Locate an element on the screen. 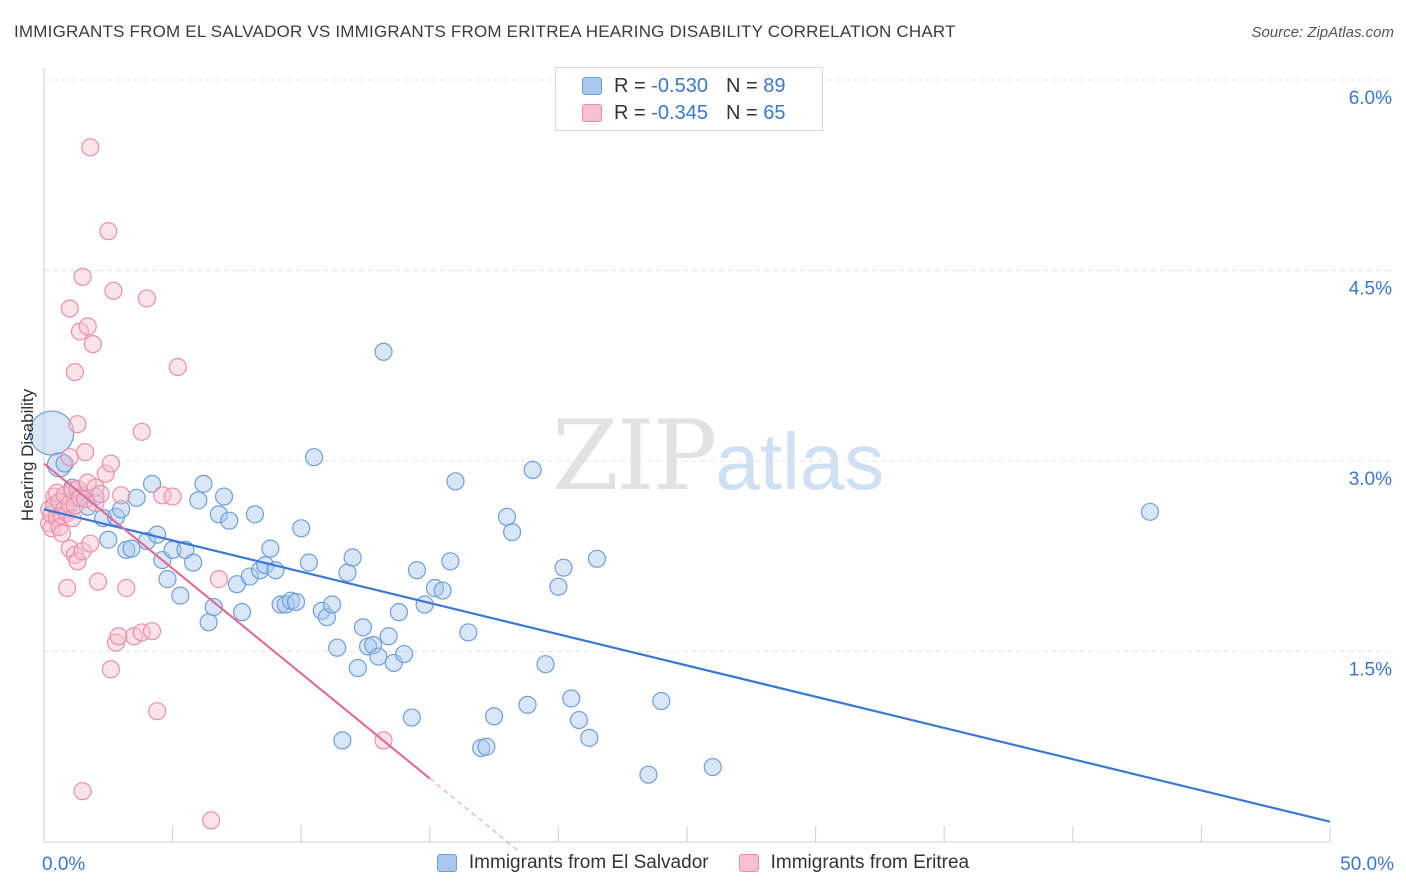 The height and width of the screenshot is (892, 1406). legend-n-label: N = is located at coordinates (741, 112).